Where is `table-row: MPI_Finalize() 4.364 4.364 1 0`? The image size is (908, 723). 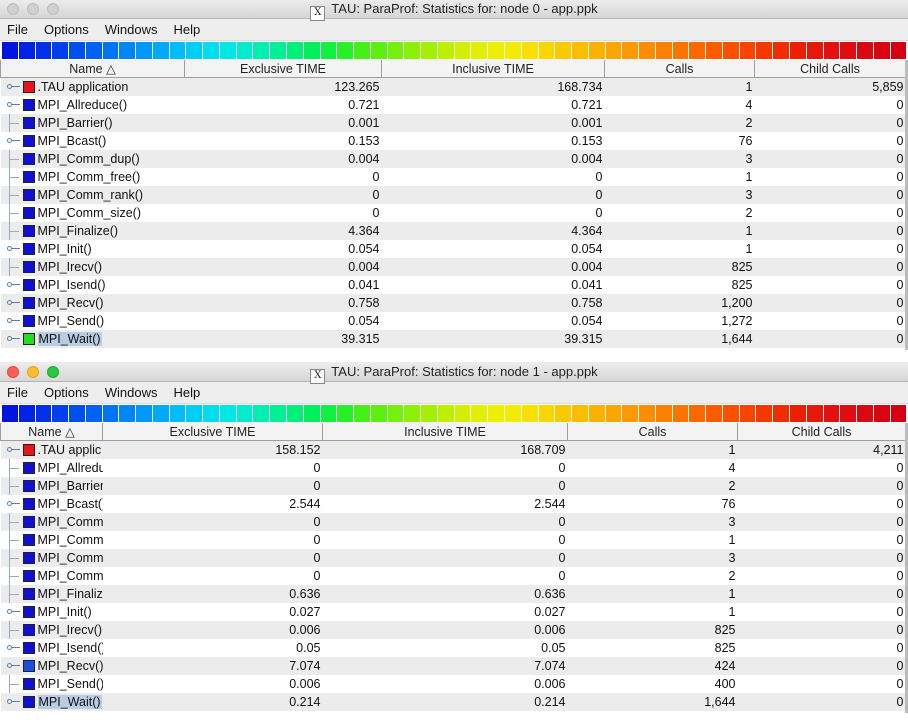 table-row: MPI_Finalize() 4.364 4.364 1 0 is located at coordinates (453, 231).